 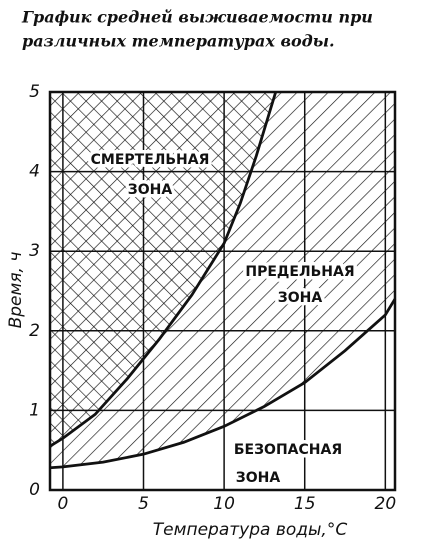 I want to click on zone-label: СМЕРТЕЛЬНАЯ, so click(x=150, y=160).